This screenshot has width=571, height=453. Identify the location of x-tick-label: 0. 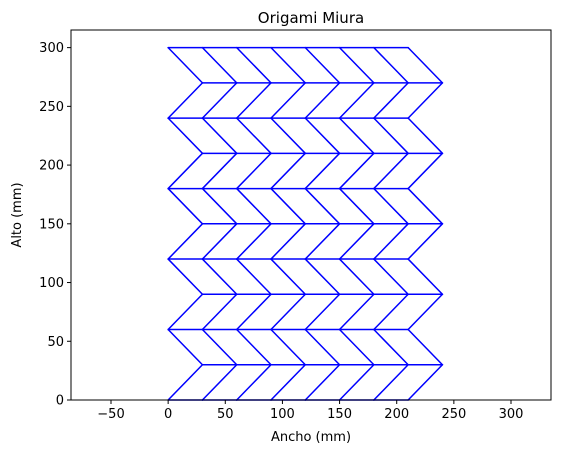
(168, 414).